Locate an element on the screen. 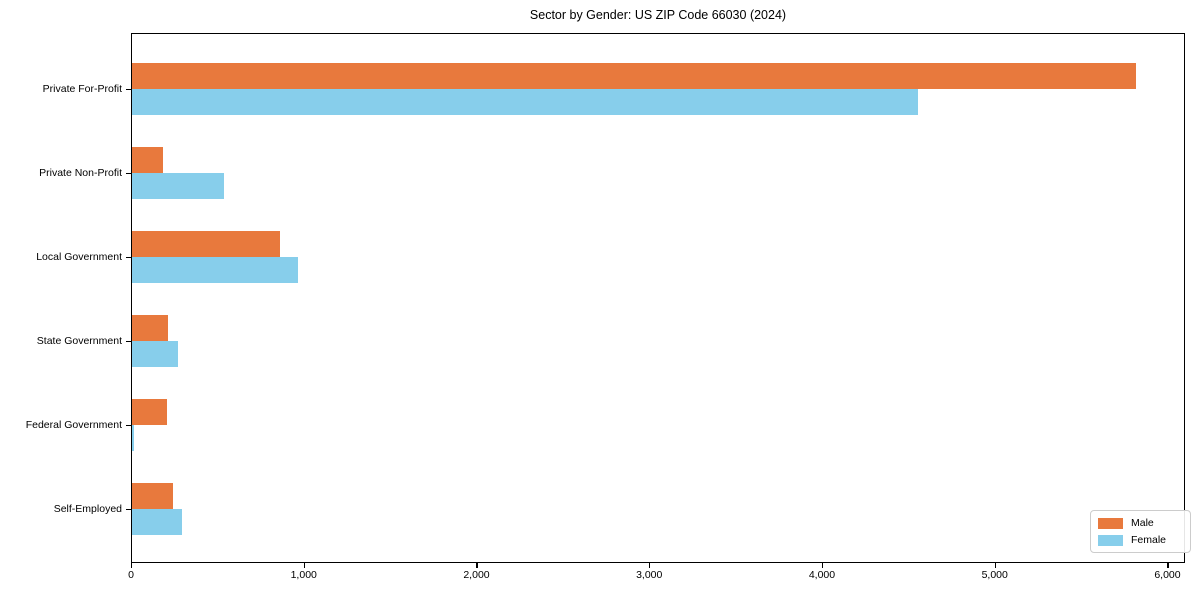 The image size is (1200, 600). bar-male-federal-government is located at coordinates (149, 412).